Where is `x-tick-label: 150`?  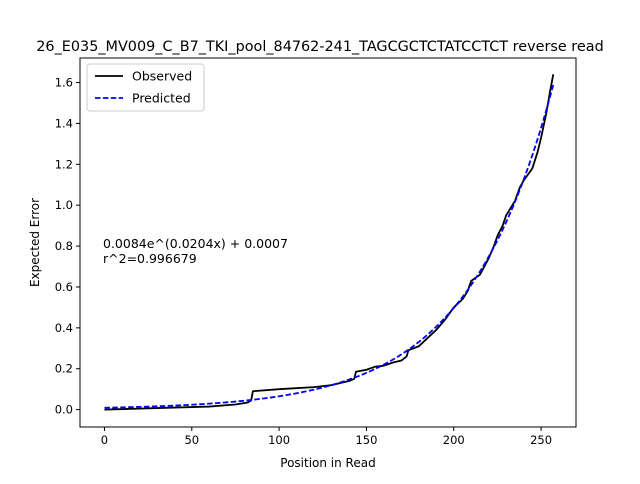 x-tick-label: 150 is located at coordinates (366, 440).